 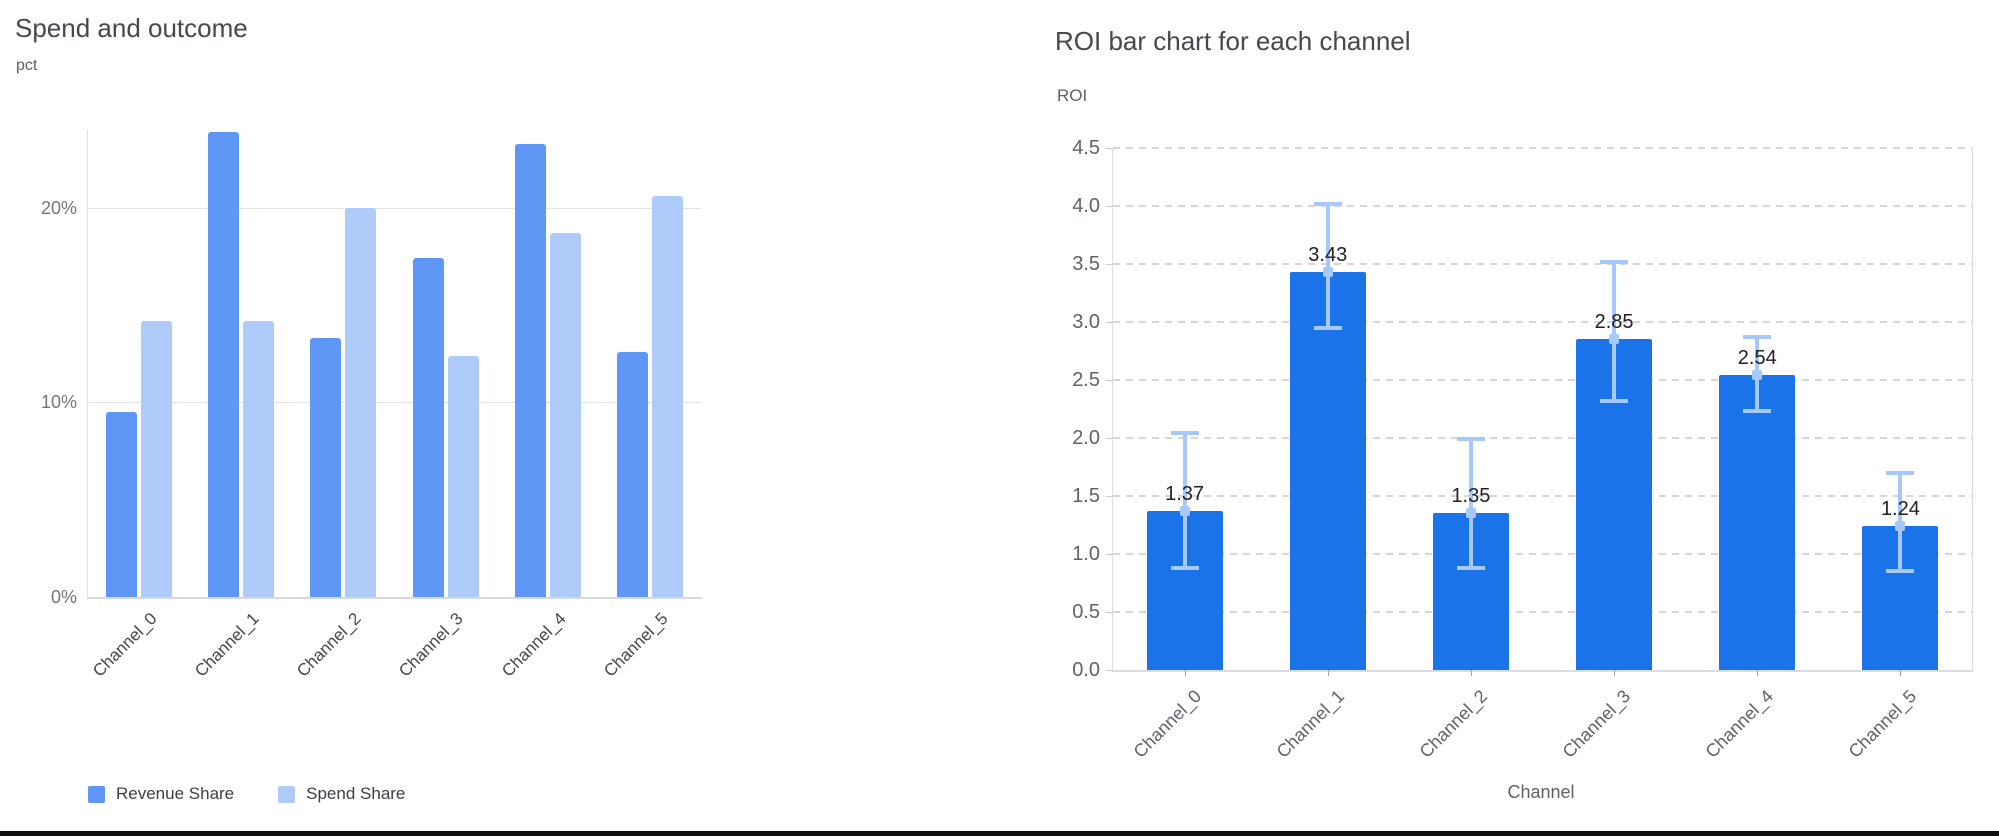 I want to click on legend-label-spend-share: Spend Share, so click(x=356, y=793).